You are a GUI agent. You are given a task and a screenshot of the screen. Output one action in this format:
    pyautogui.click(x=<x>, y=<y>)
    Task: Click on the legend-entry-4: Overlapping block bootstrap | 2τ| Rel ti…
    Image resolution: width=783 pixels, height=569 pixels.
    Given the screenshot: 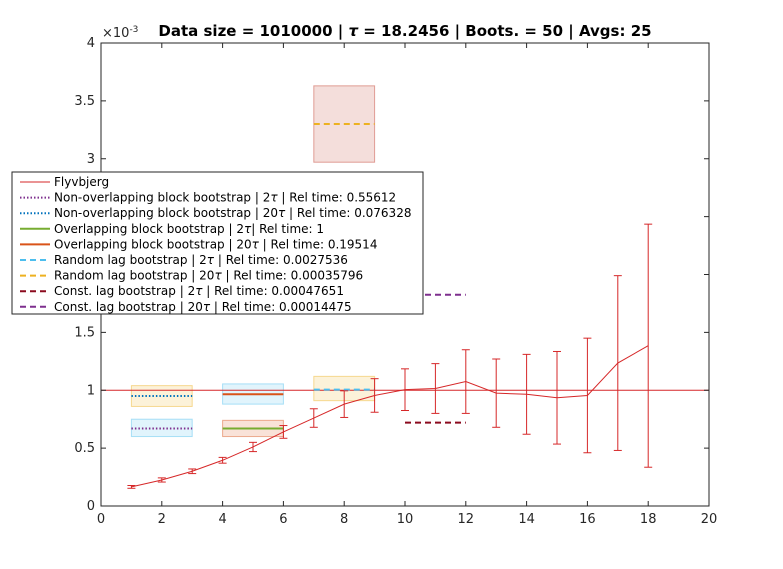 What is the action you would take?
    pyautogui.click(x=172, y=229)
    